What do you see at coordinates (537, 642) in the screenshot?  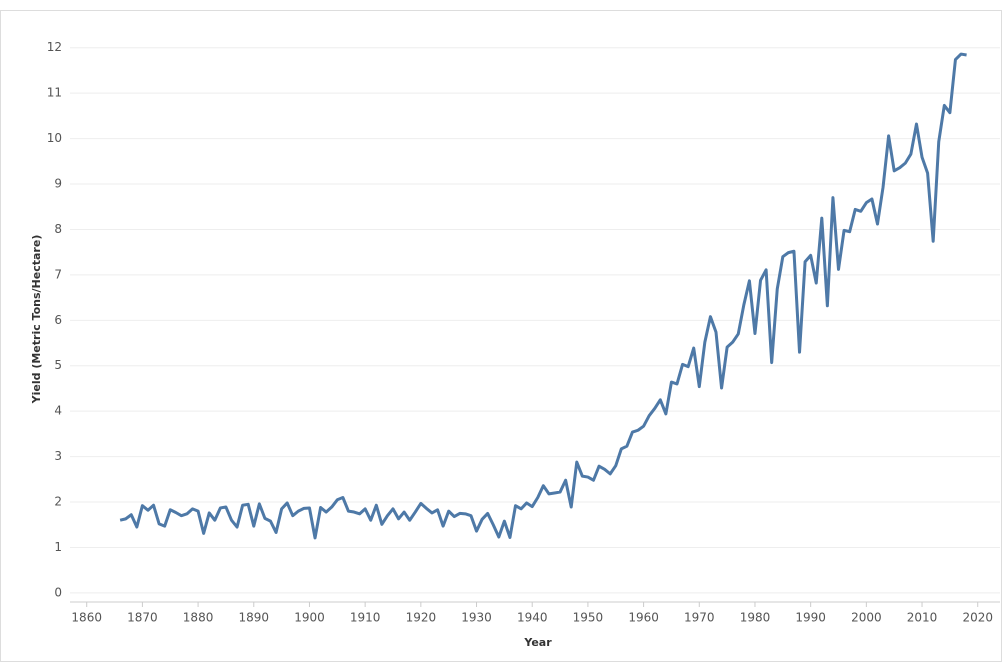 I see `x-axis-title: Year` at bounding box center [537, 642].